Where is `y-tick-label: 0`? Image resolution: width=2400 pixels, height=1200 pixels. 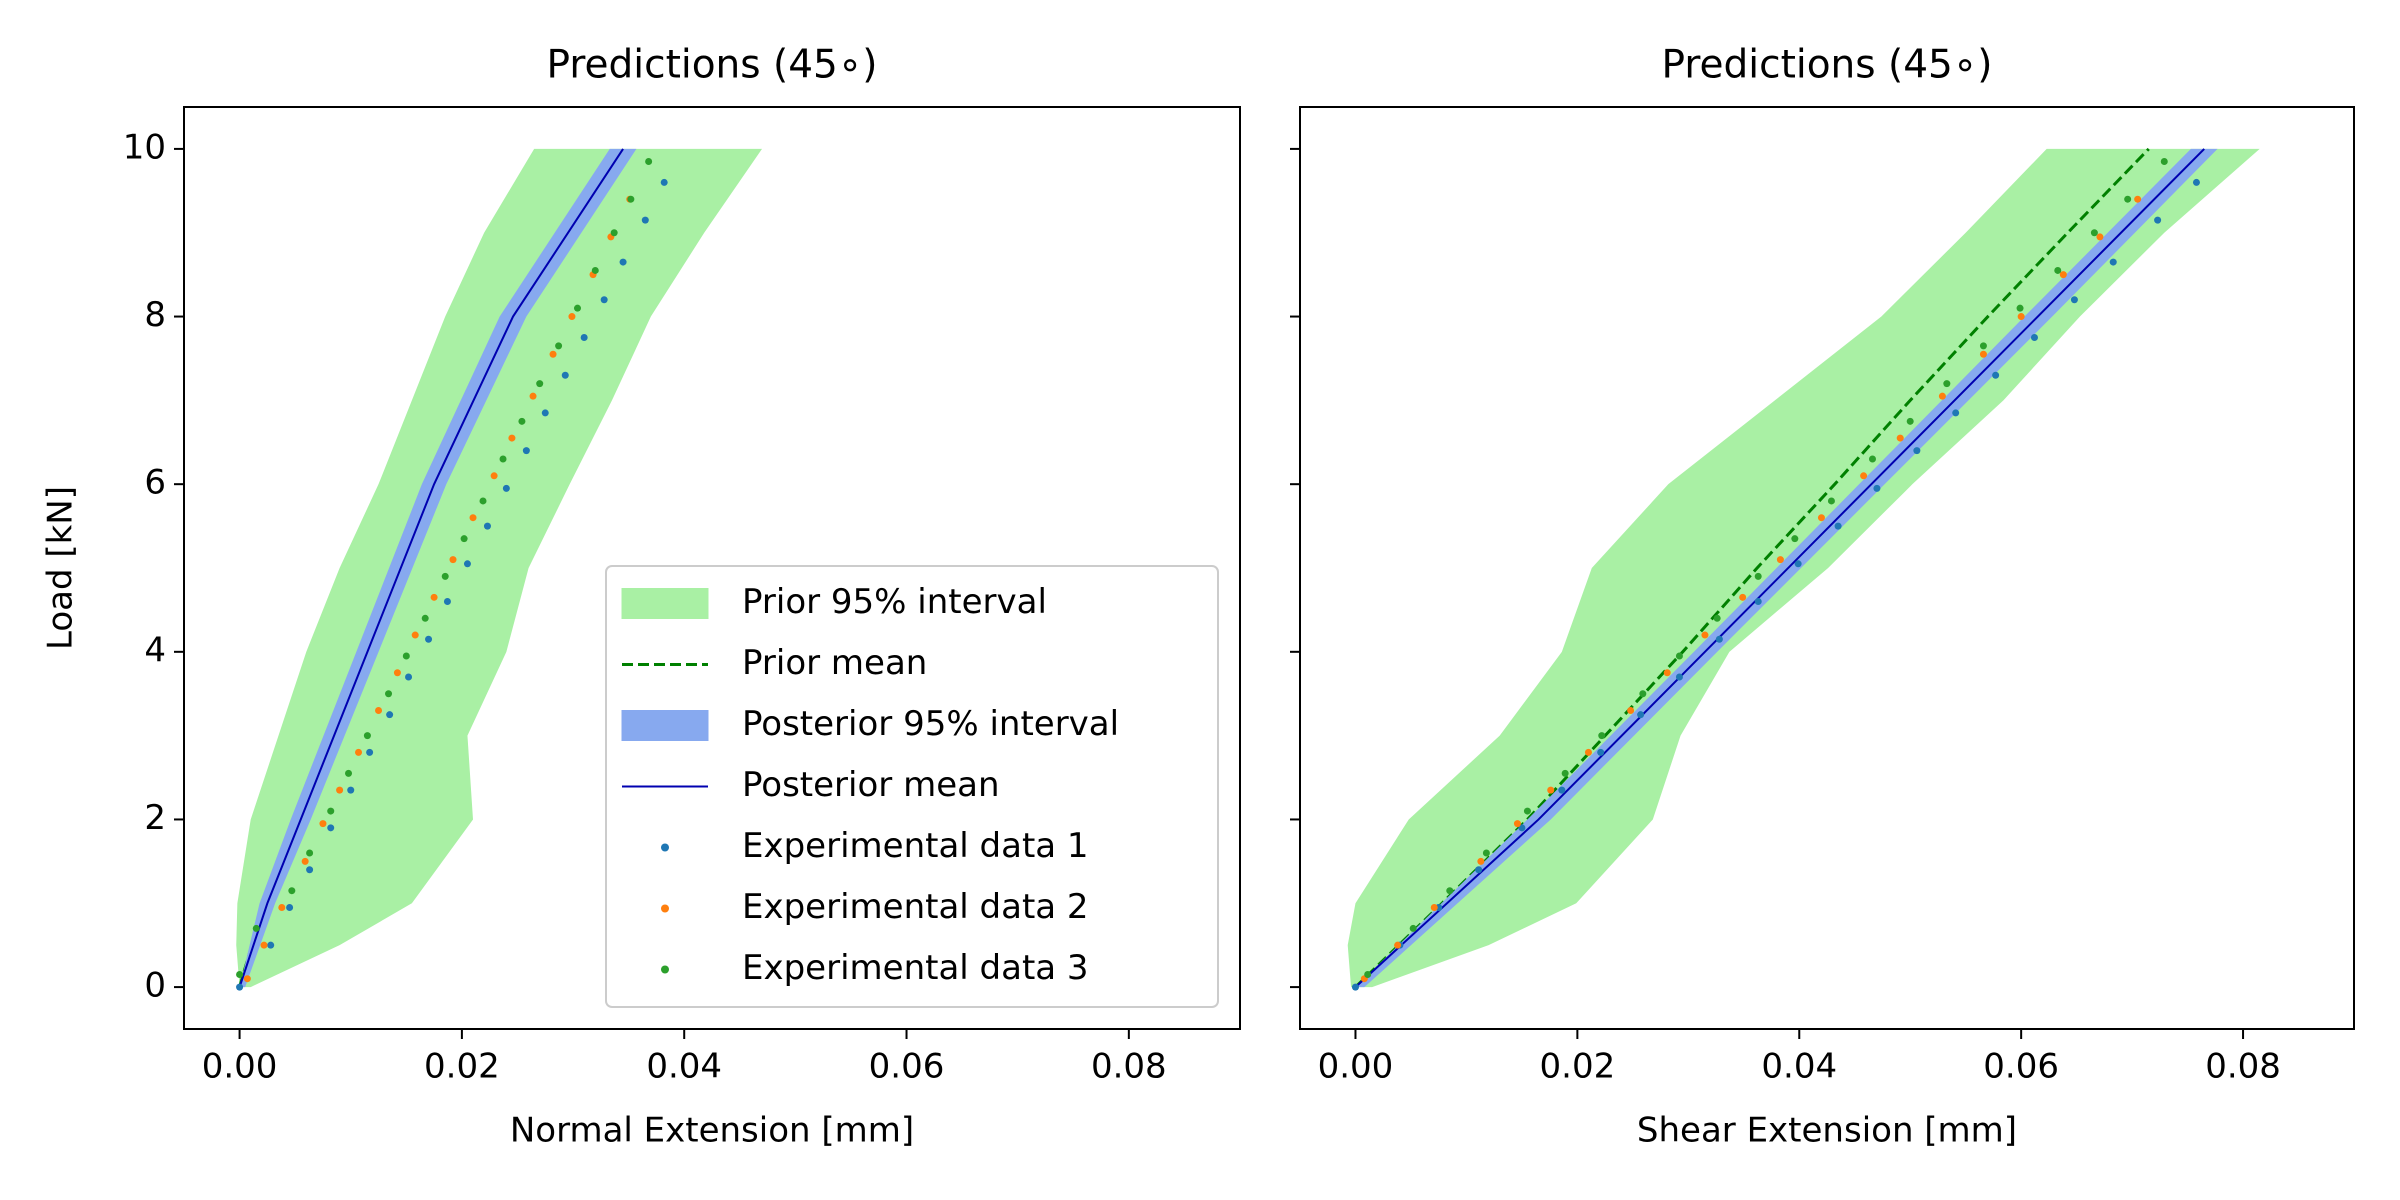
y-tick-label: 0 is located at coordinates (155, 986).